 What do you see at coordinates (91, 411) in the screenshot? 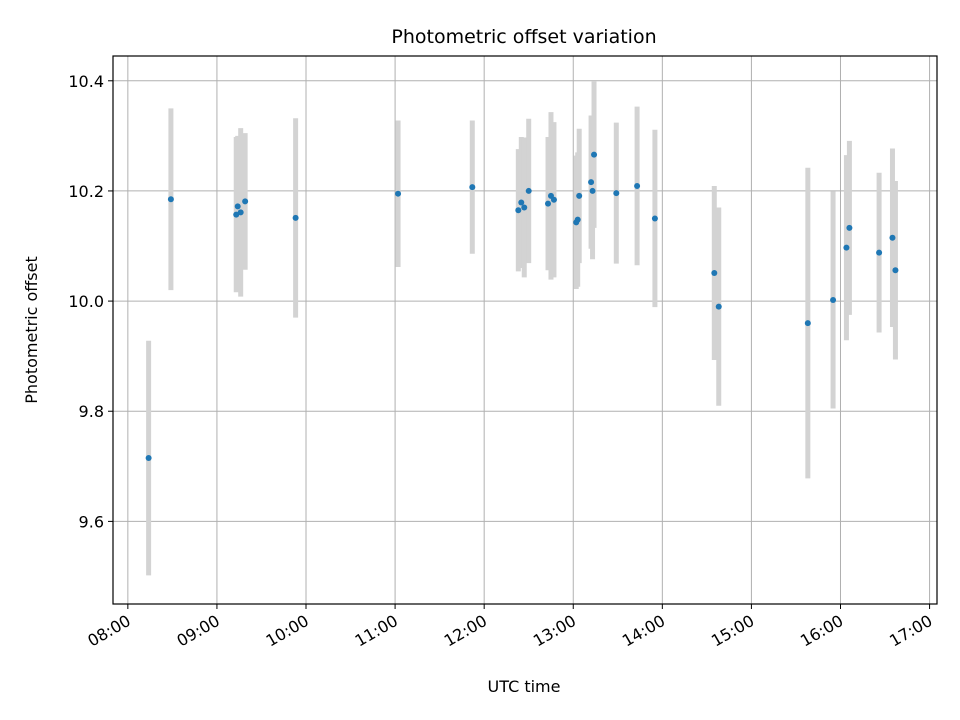
I see `y-tick-label: 9.8` at bounding box center [91, 411].